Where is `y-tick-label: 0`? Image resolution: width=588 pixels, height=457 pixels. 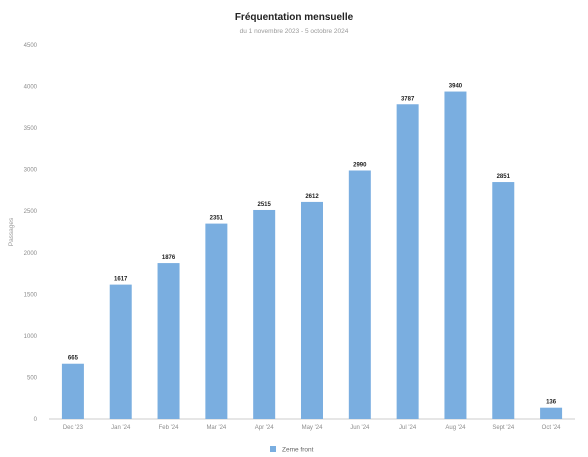 y-tick-label: 0 is located at coordinates (36, 420).